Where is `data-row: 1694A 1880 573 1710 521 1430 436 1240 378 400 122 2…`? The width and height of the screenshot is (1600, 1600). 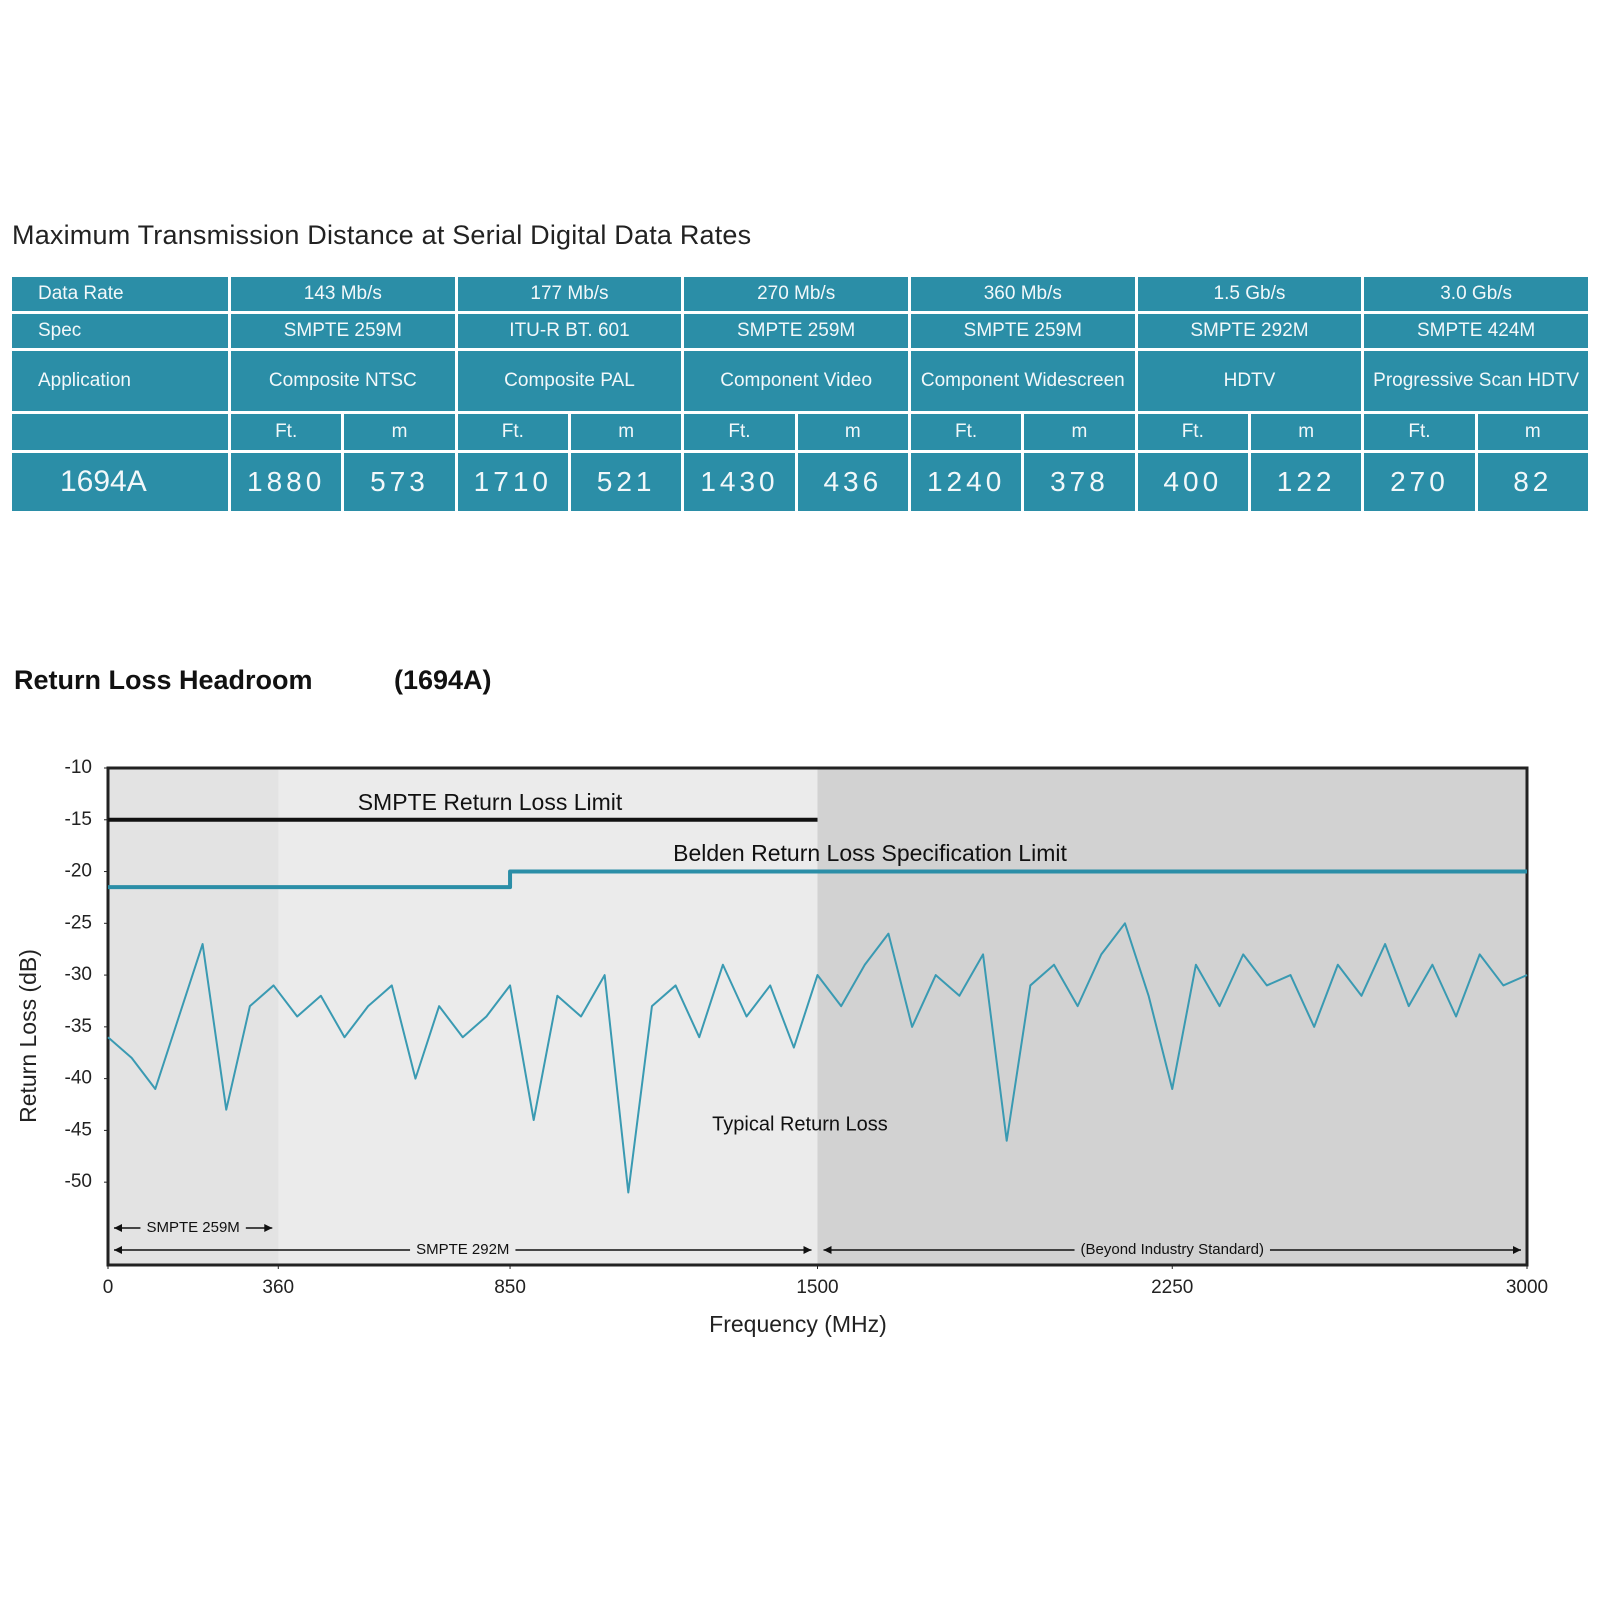 data-row: 1694A 1880 573 1710 521 1430 436 1240 378 400 122 2… is located at coordinates (800, 482).